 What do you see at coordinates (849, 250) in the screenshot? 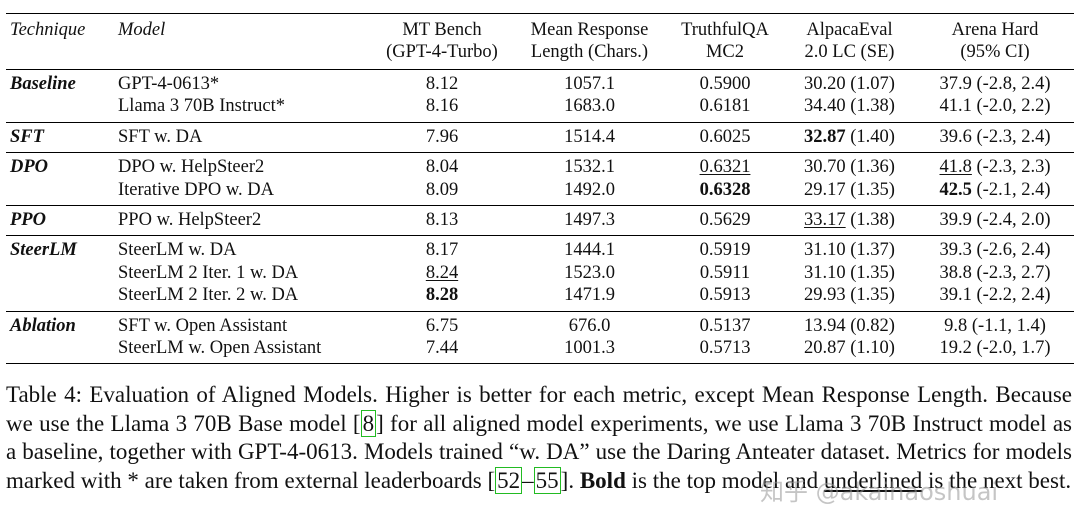
I see `alpacaeval-cell: 31.10 (1.37)` at bounding box center [849, 250].